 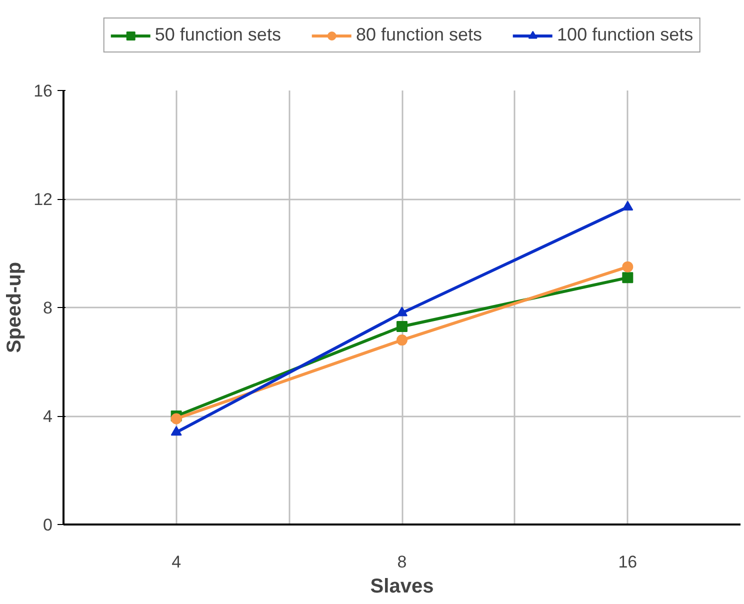 What do you see at coordinates (402, 587) in the screenshot?
I see `x-axis-title: Slaves` at bounding box center [402, 587].